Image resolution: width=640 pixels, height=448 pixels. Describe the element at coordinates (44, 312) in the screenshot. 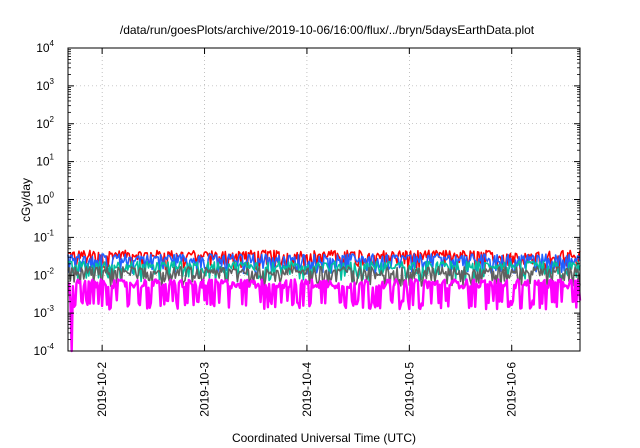

I see `y-tick-label: 10⁻³` at that location.